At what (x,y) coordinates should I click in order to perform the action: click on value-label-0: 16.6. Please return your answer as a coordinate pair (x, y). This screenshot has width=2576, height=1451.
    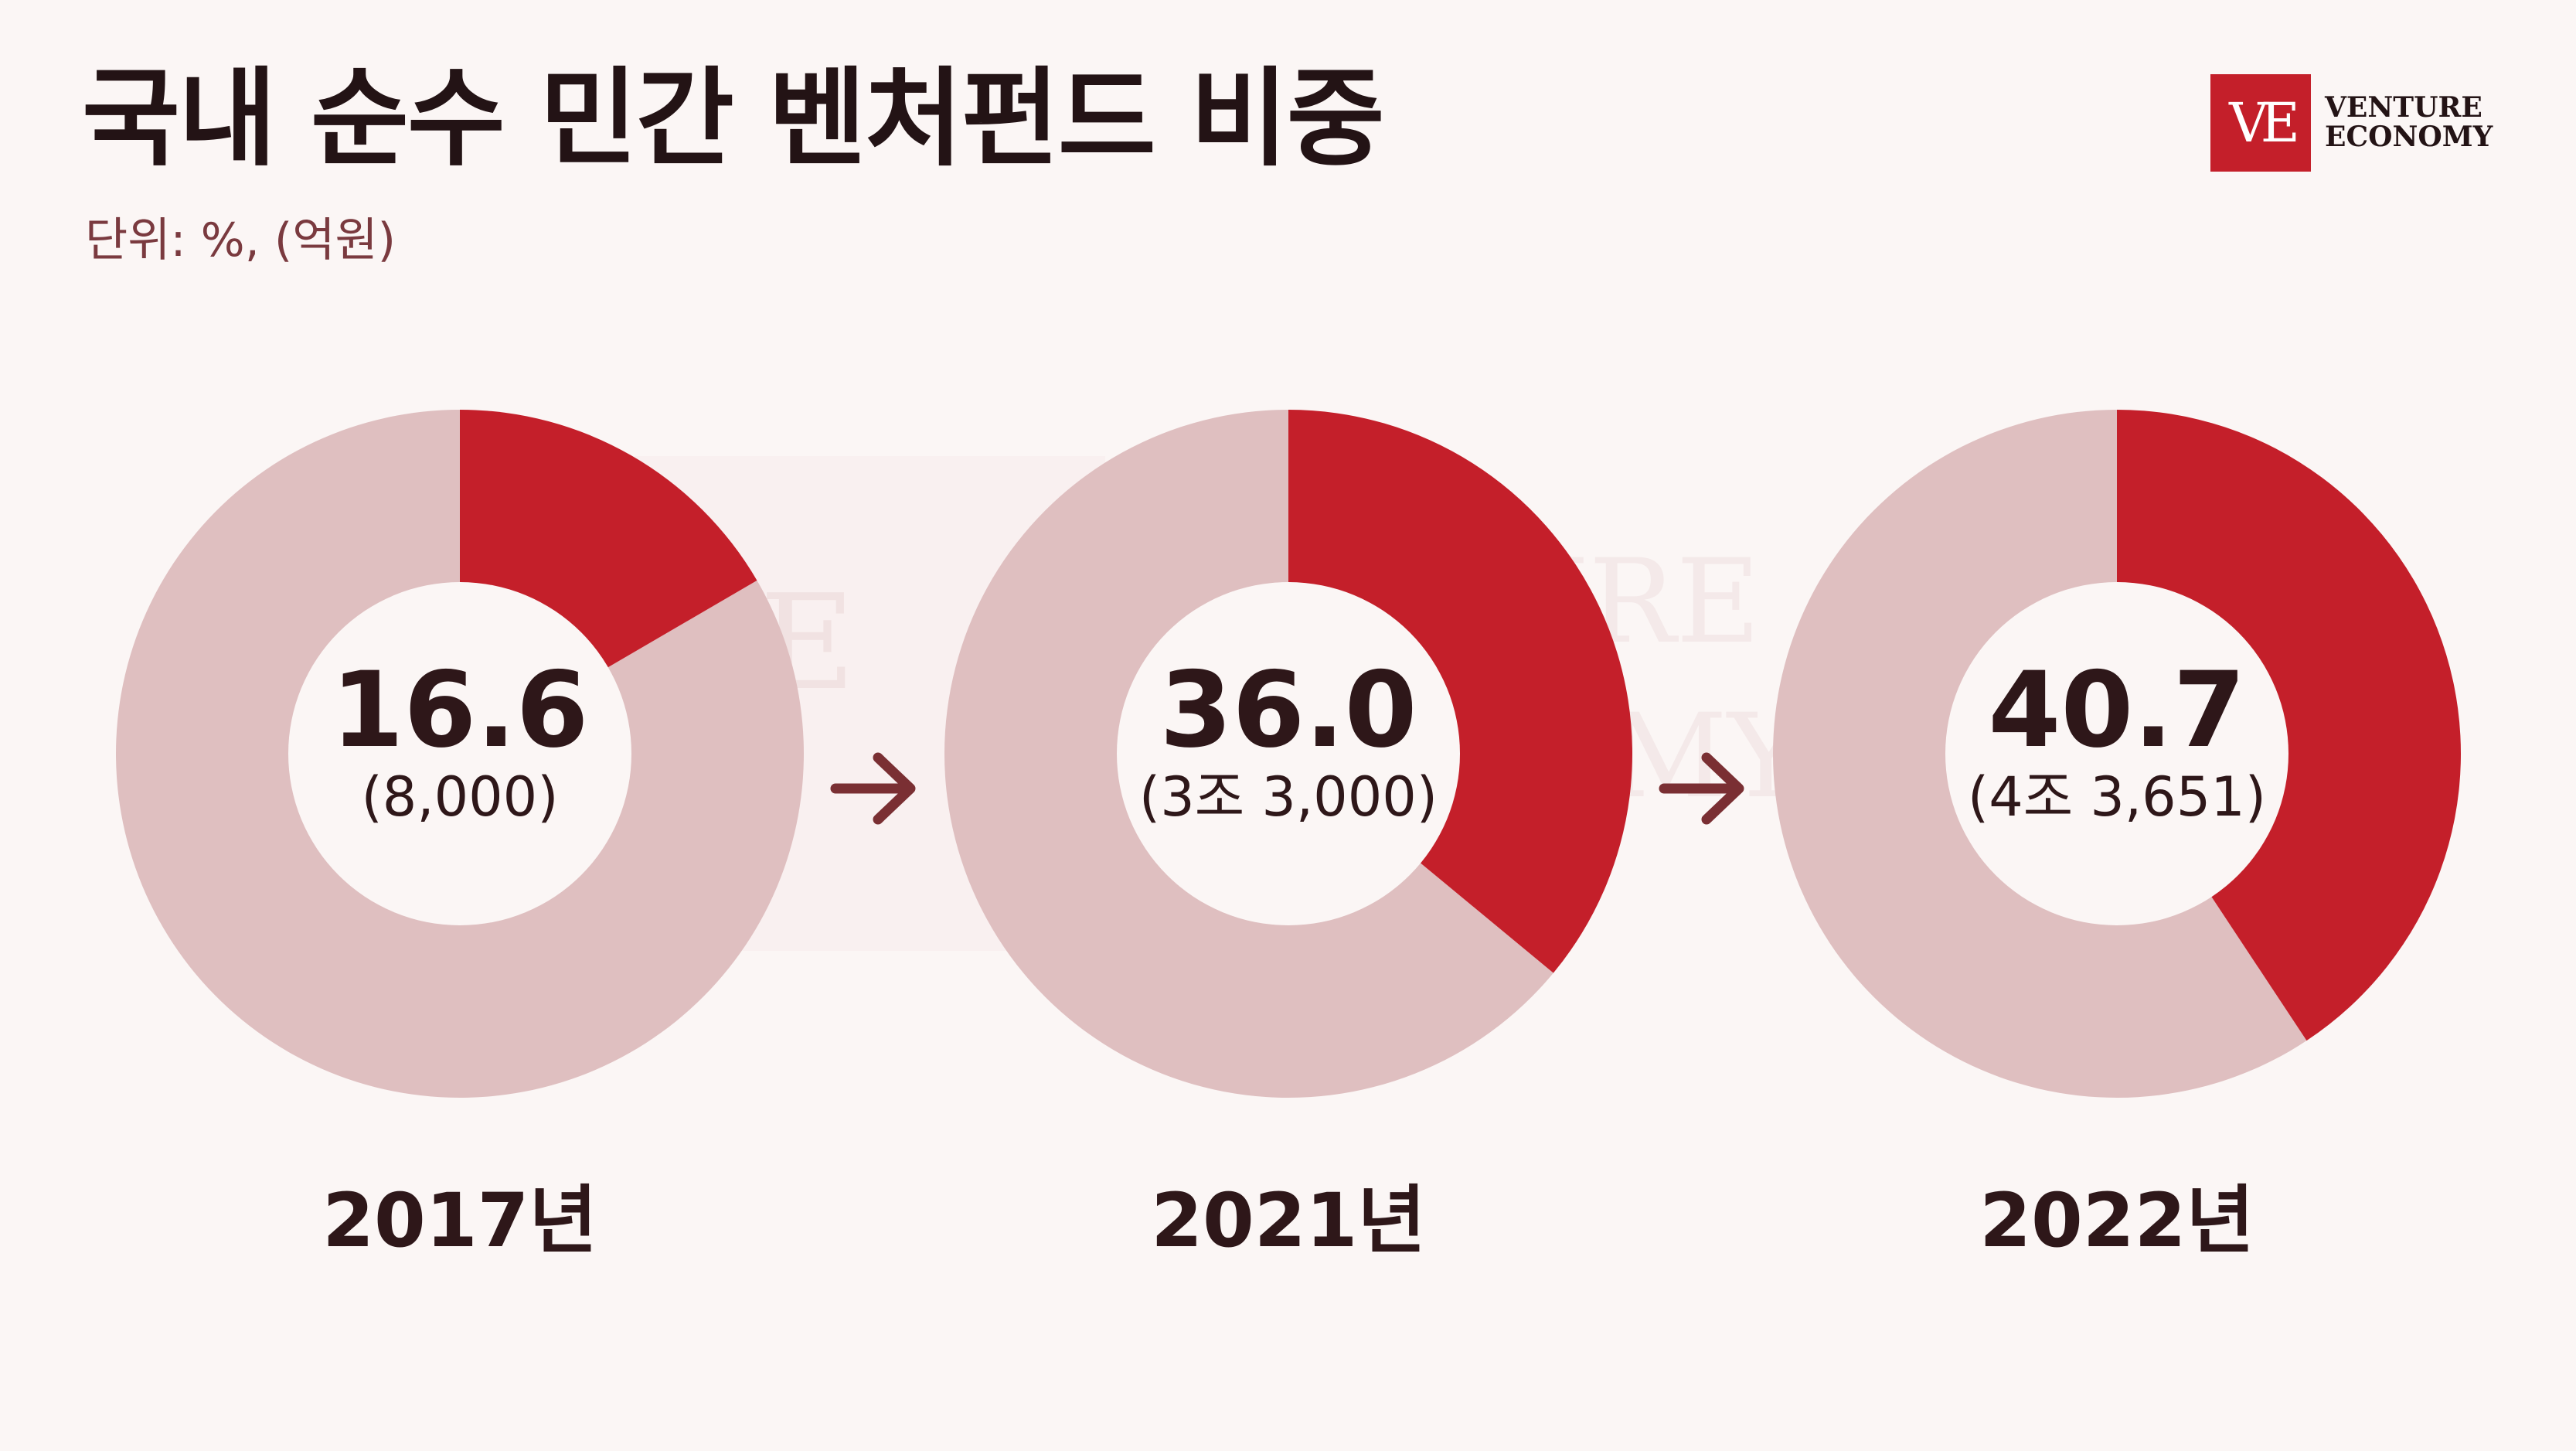
    Looking at the image, I should click on (460, 710).